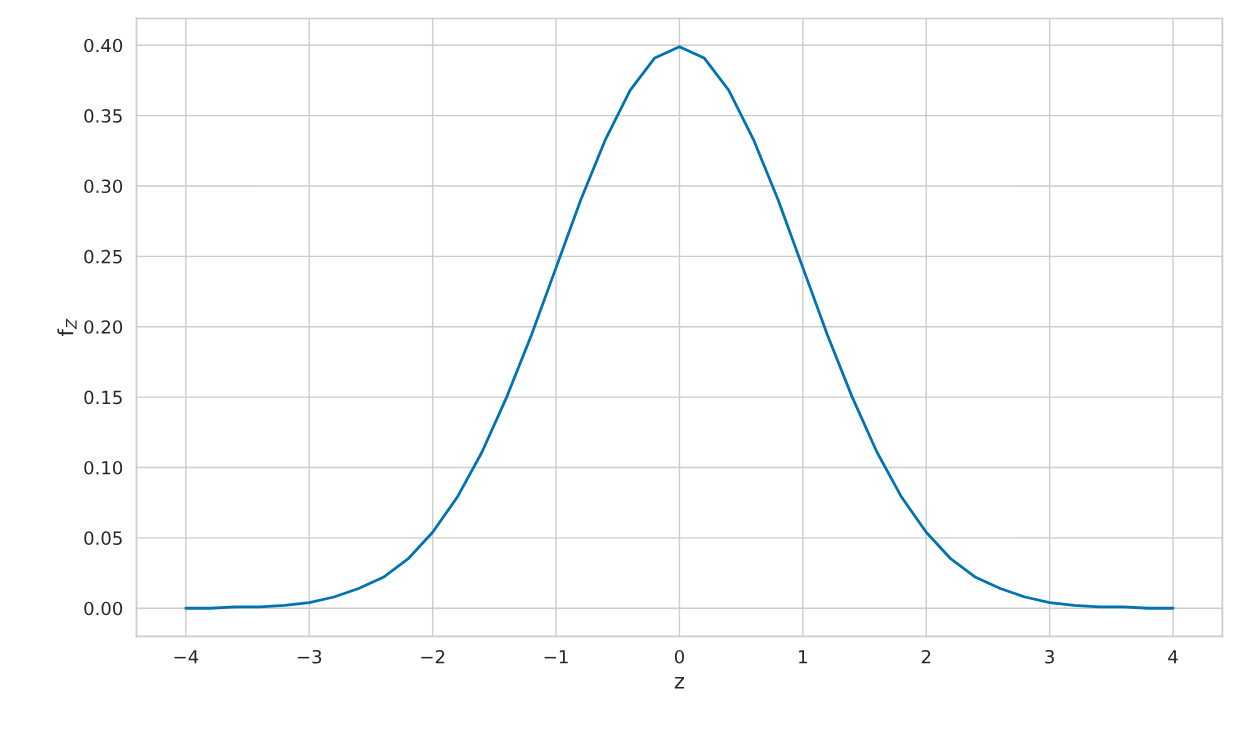  What do you see at coordinates (803, 657) in the screenshot?
I see `x-tick-label: 1` at bounding box center [803, 657].